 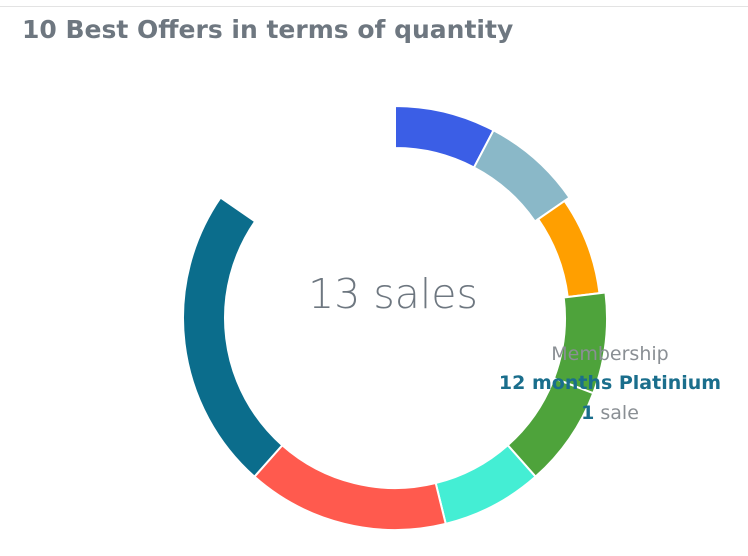 I want to click on chart-tooltip: Membership 12 months Platinium 1 sale, so click(x=610, y=384).